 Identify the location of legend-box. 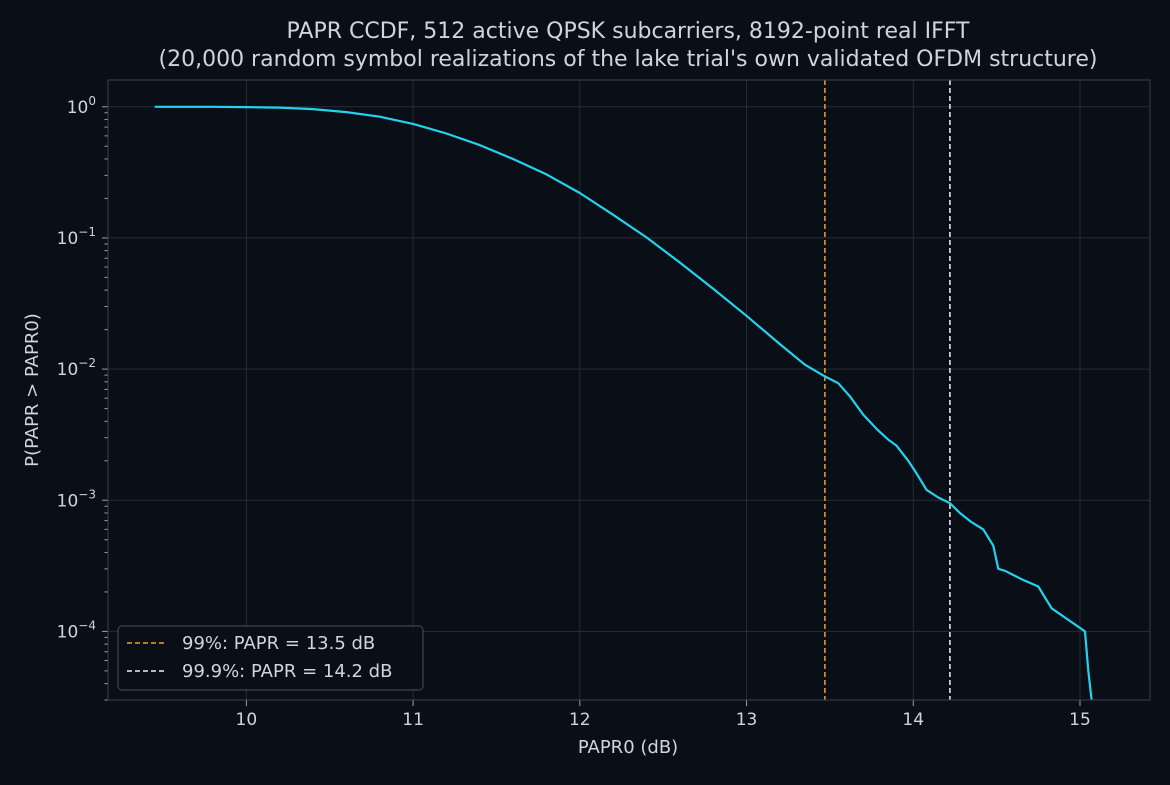
(270, 658).